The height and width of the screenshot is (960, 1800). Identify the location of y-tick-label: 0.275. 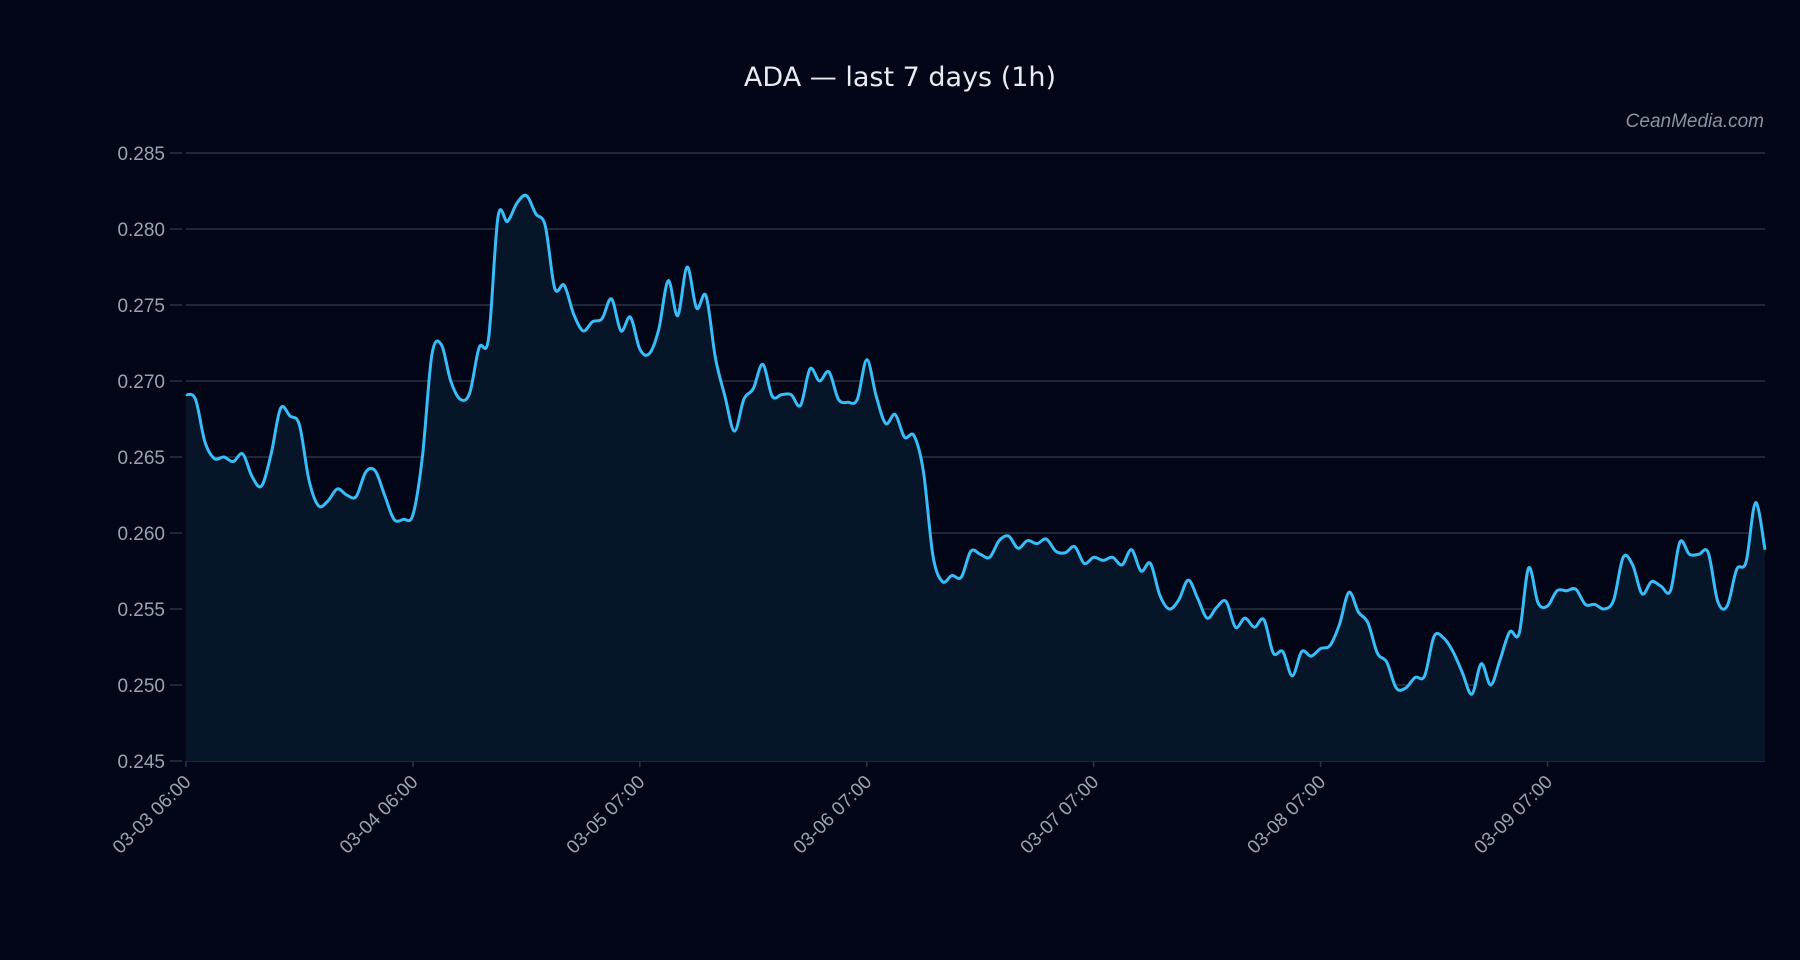
(141, 306).